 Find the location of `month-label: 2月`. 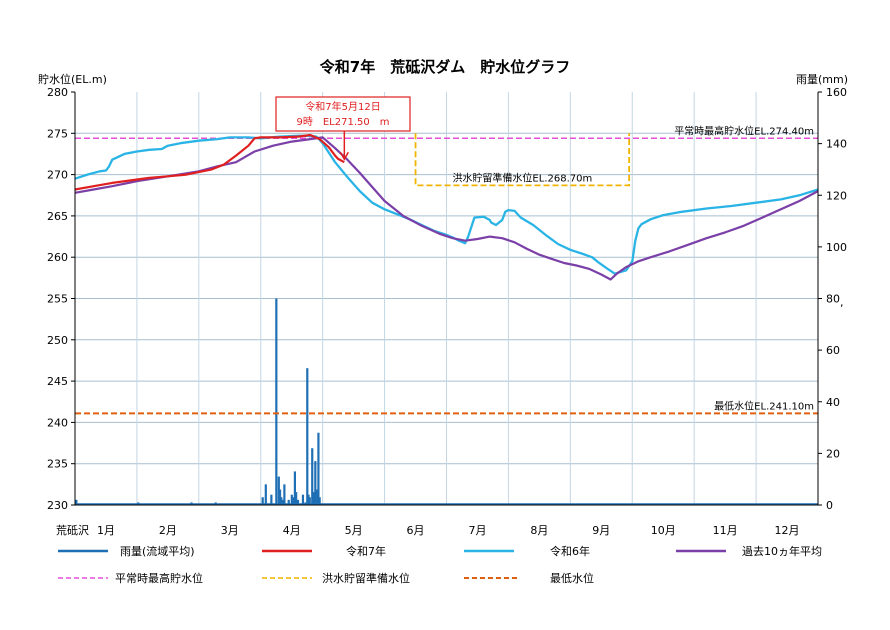

month-label: 2月 is located at coordinates (168, 530).